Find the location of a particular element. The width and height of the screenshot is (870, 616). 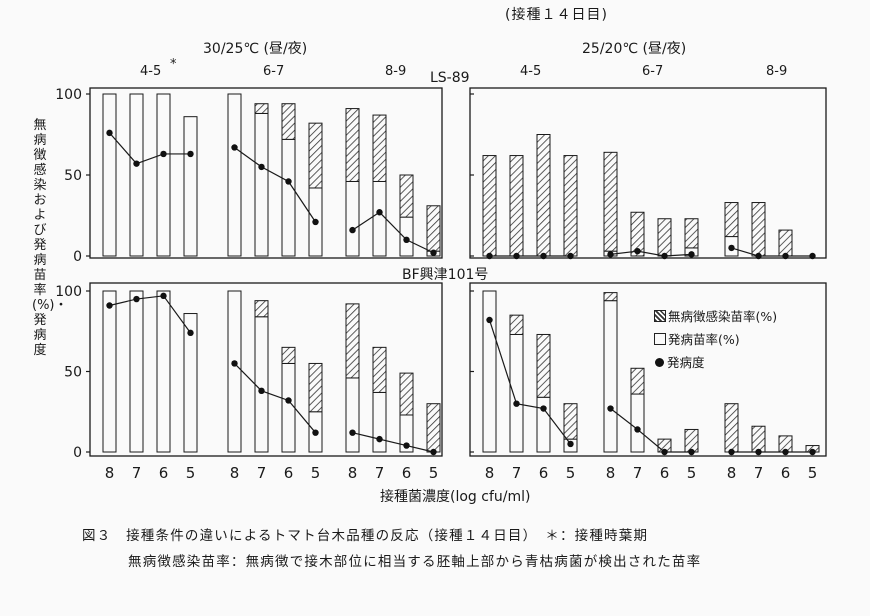

leaf-stage-label: 4-5 is located at coordinates (531, 71).